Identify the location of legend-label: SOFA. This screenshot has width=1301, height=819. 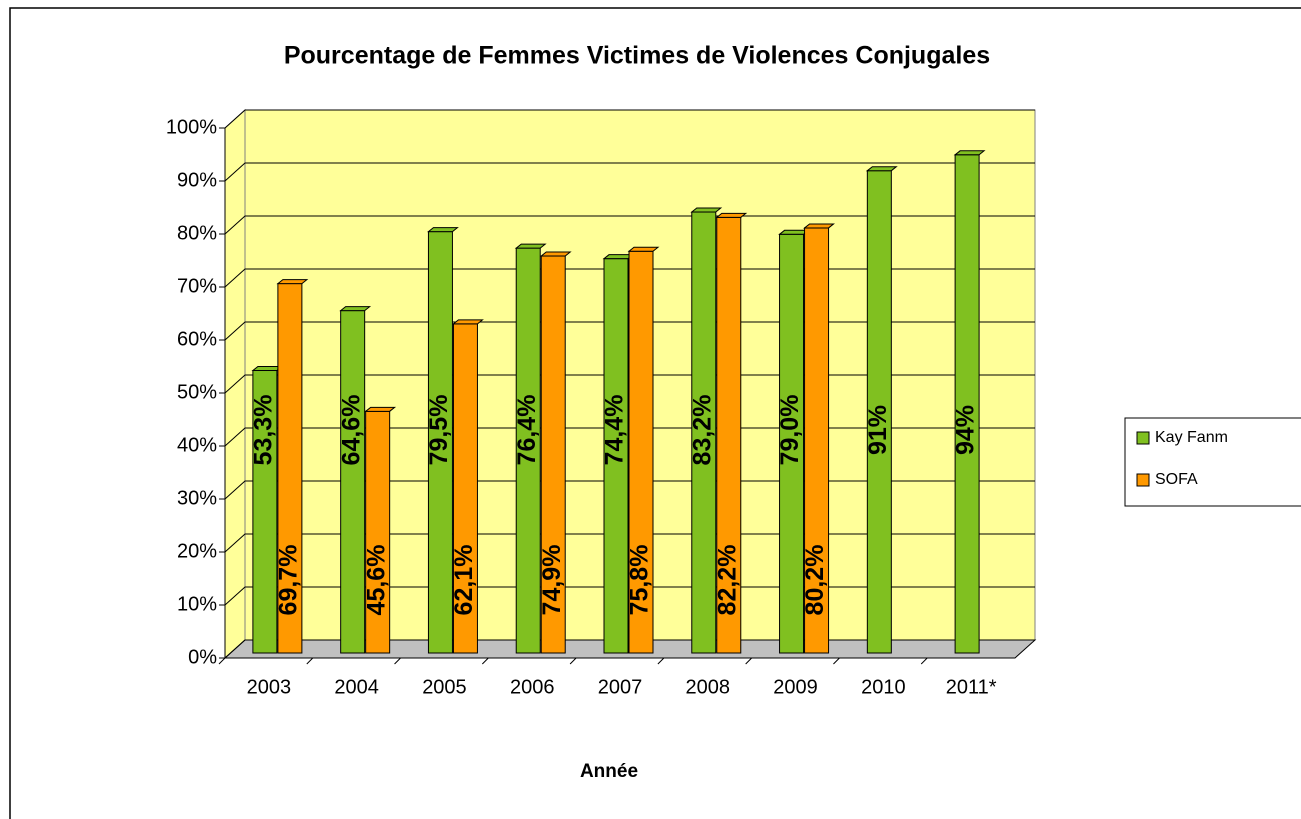
(1176, 479).